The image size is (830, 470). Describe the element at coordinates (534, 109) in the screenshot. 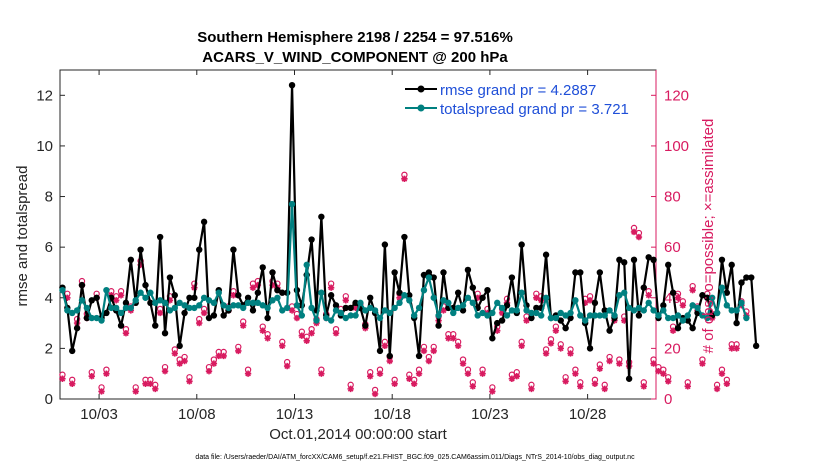

I see `legend-spread-label: totalspread grand pr = 3.721` at that location.